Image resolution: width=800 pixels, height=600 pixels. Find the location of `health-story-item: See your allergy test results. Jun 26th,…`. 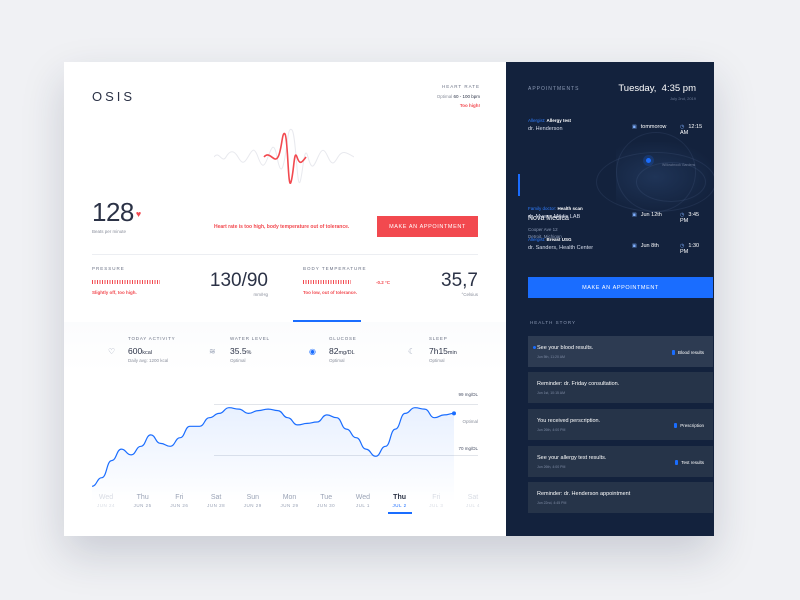

health-story-item: See your allergy test results. Jun 26th,… is located at coordinates (620, 461).